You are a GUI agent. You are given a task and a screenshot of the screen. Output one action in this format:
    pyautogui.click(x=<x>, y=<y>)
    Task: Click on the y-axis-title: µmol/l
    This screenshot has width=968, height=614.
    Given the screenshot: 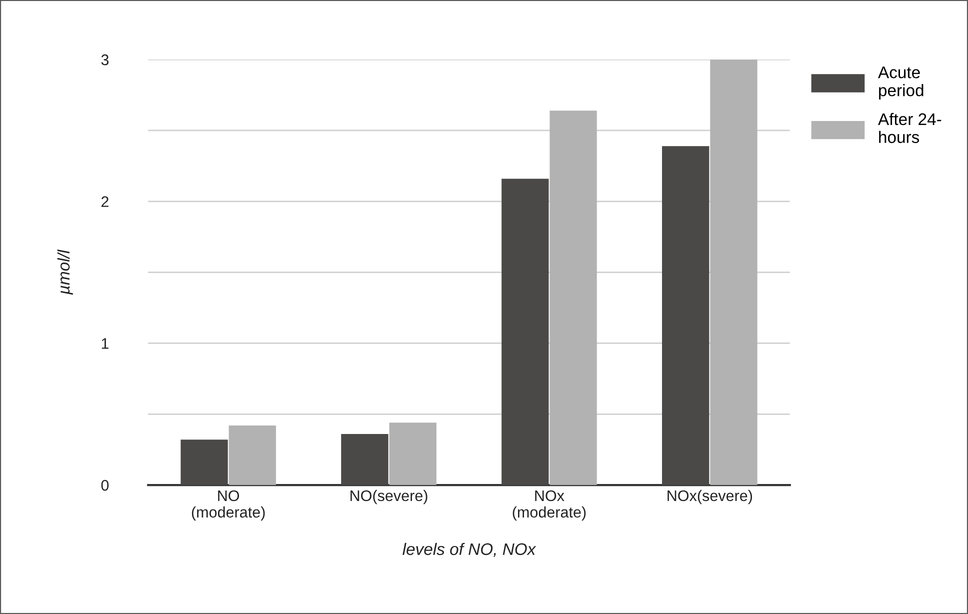 What is the action you would take?
    pyautogui.click(x=65, y=272)
    